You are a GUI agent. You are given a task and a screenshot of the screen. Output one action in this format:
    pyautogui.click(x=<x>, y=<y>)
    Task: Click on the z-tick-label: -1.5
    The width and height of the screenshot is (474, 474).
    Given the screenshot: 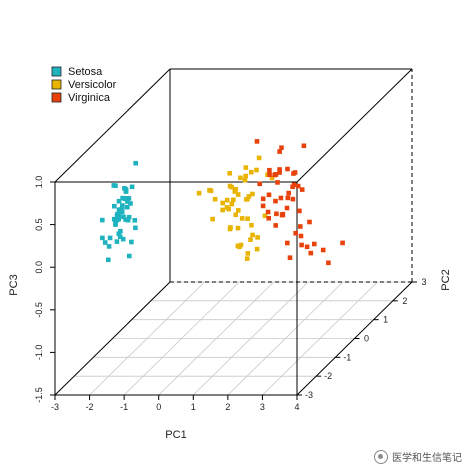 What is the action you would take?
    pyautogui.click(x=39, y=395)
    